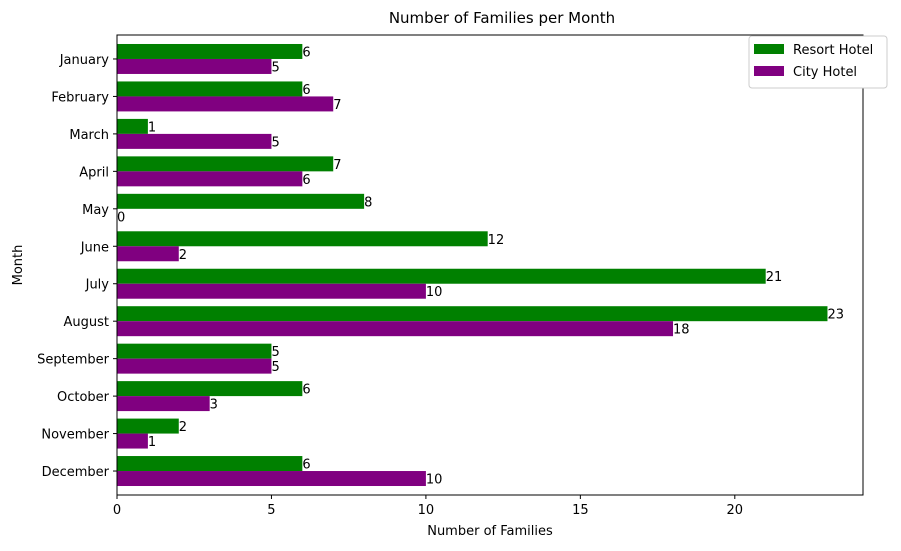 This screenshot has width=901, height=551. I want to click on bar-resort-hotel-august, so click(472, 314).